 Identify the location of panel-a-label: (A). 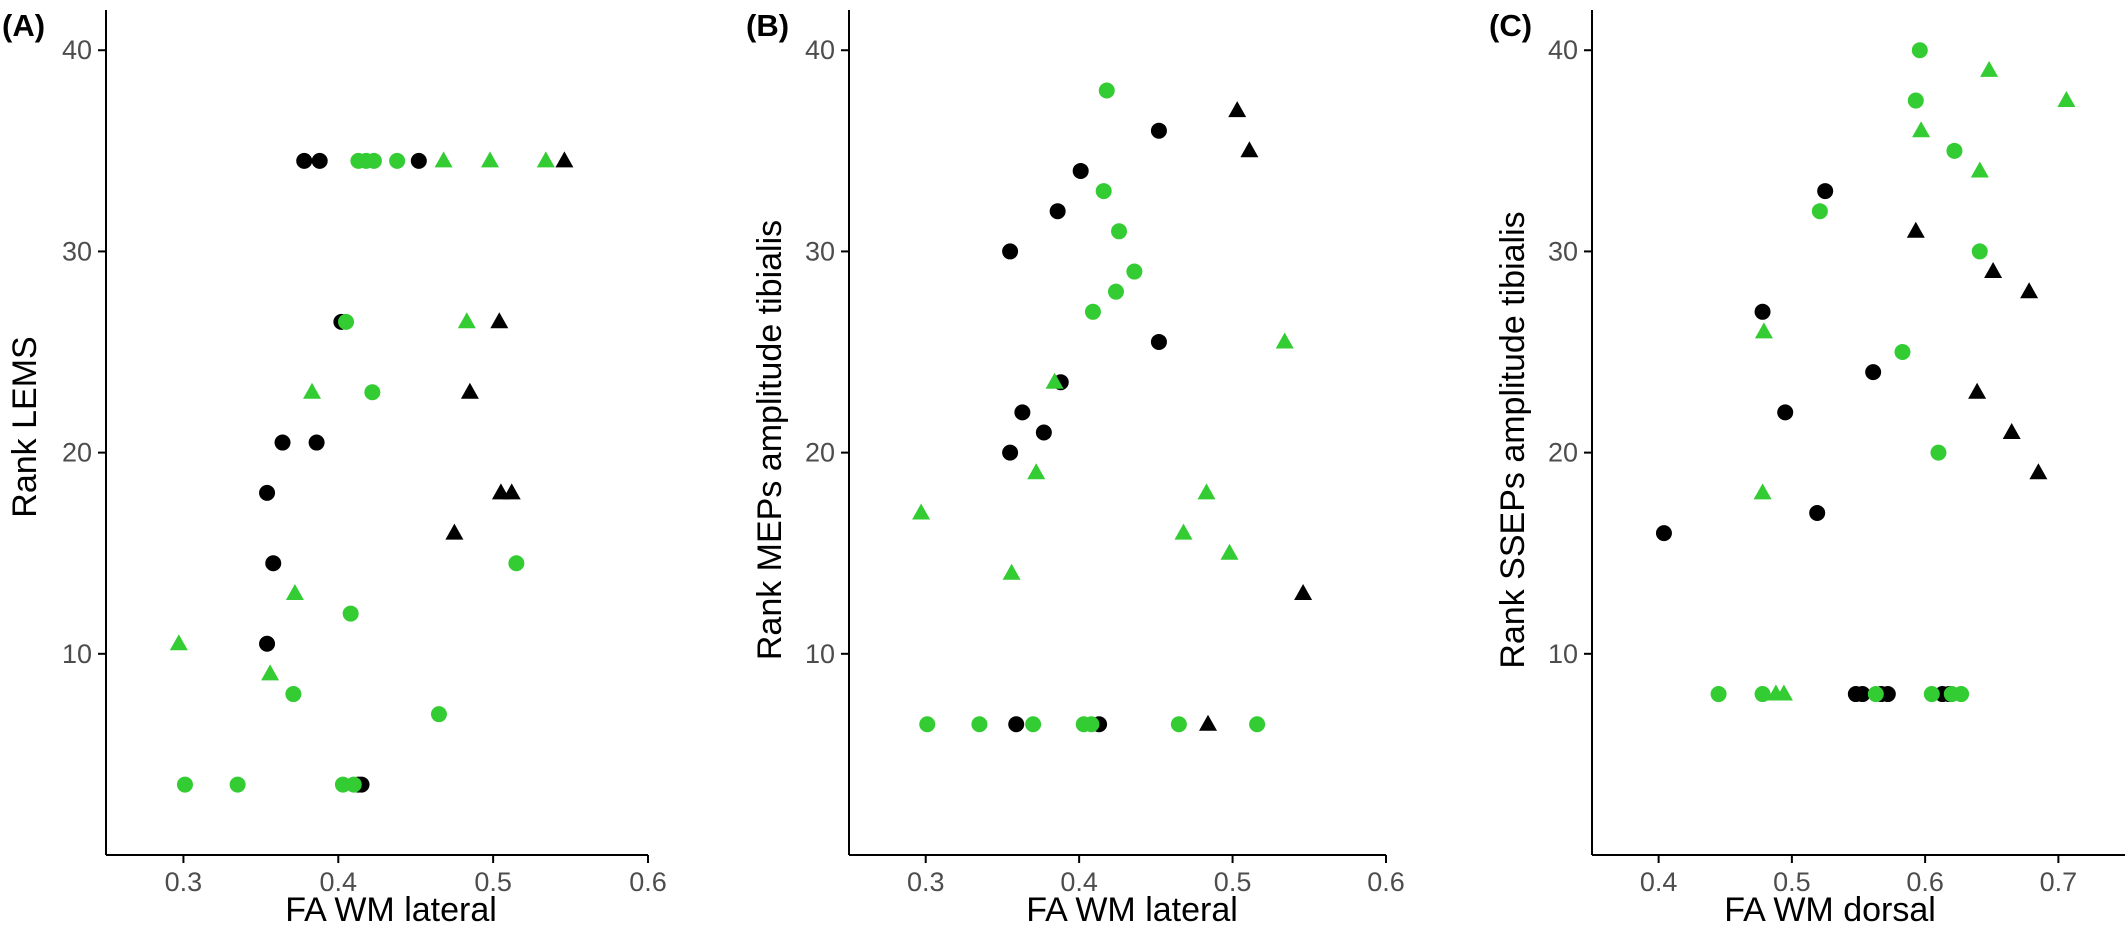
(23, 25).